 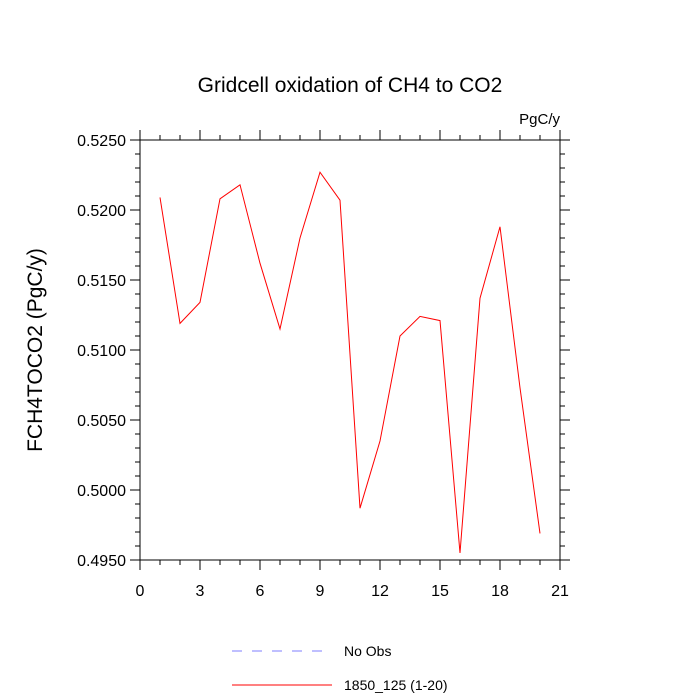 What do you see at coordinates (140, 591) in the screenshot?
I see `x-tick-label: 0` at bounding box center [140, 591].